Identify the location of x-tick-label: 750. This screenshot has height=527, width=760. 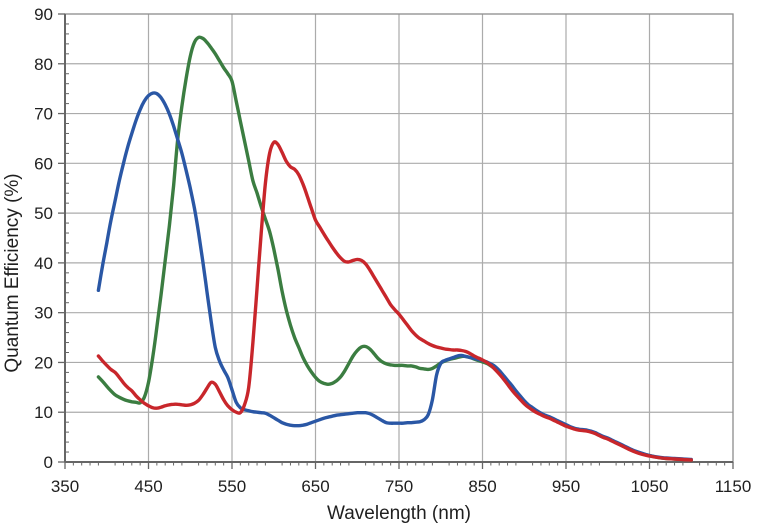
(399, 486).